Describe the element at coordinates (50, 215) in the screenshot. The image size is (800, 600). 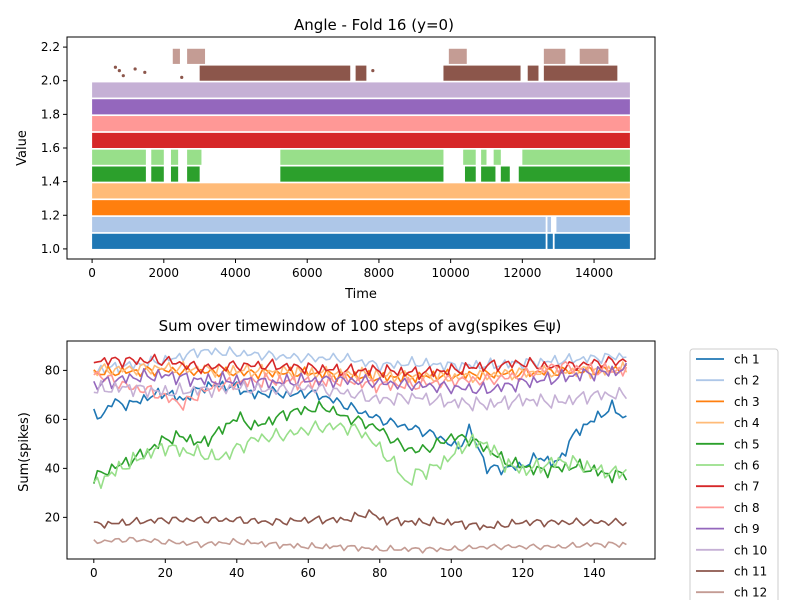
I see `y-tick-label: 1.2` at that location.